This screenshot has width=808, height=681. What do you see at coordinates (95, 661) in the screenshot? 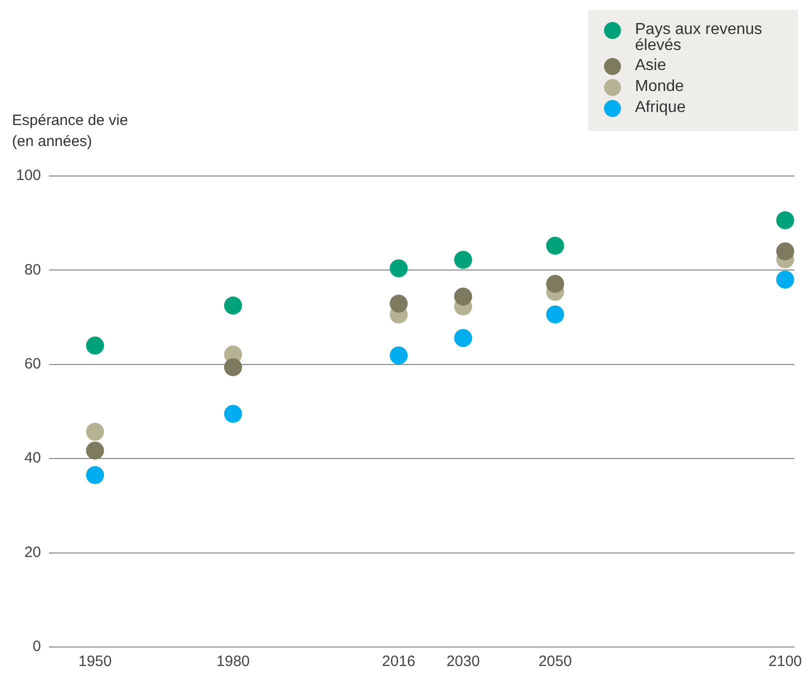
I see `x-tick-label: 1950` at bounding box center [95, 661].